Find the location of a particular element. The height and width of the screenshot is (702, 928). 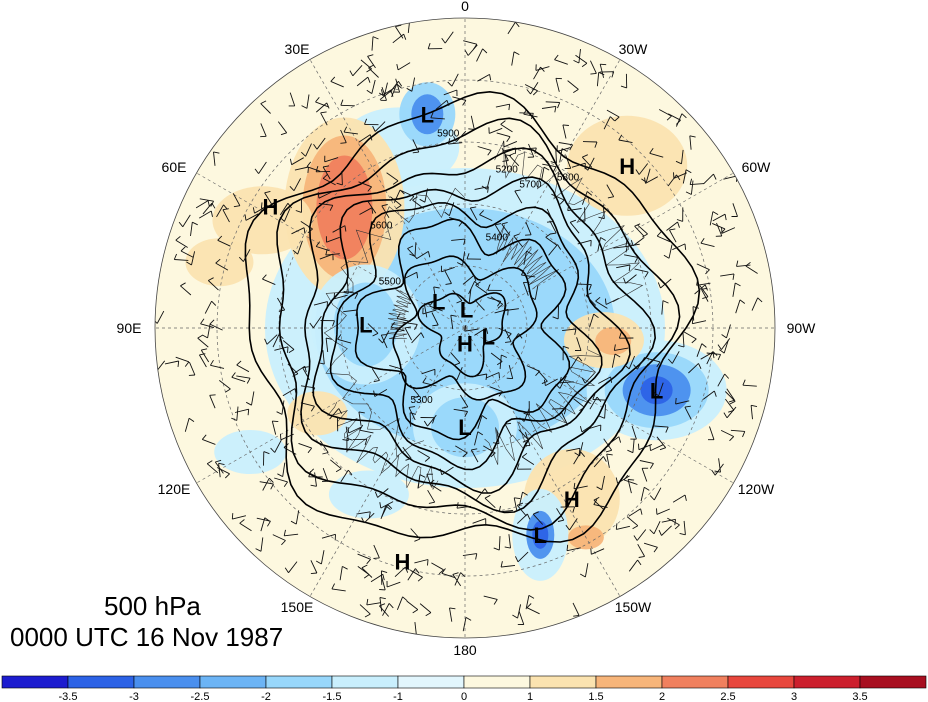

high-center-label: H is located at coordinates (465, 344).